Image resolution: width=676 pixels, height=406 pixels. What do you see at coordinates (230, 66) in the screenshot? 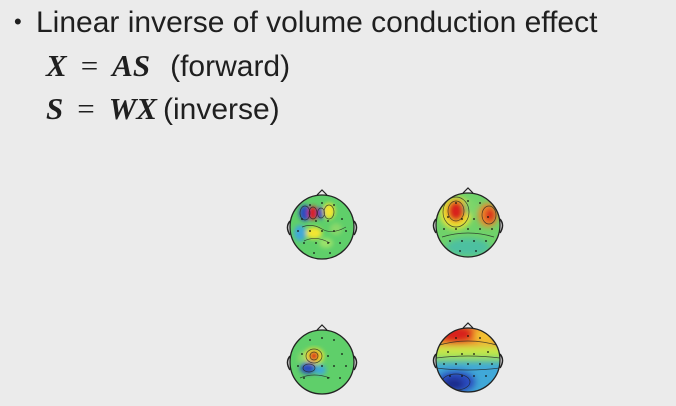
I see `equation-note: (forward)` at bounding box center [230, 66].